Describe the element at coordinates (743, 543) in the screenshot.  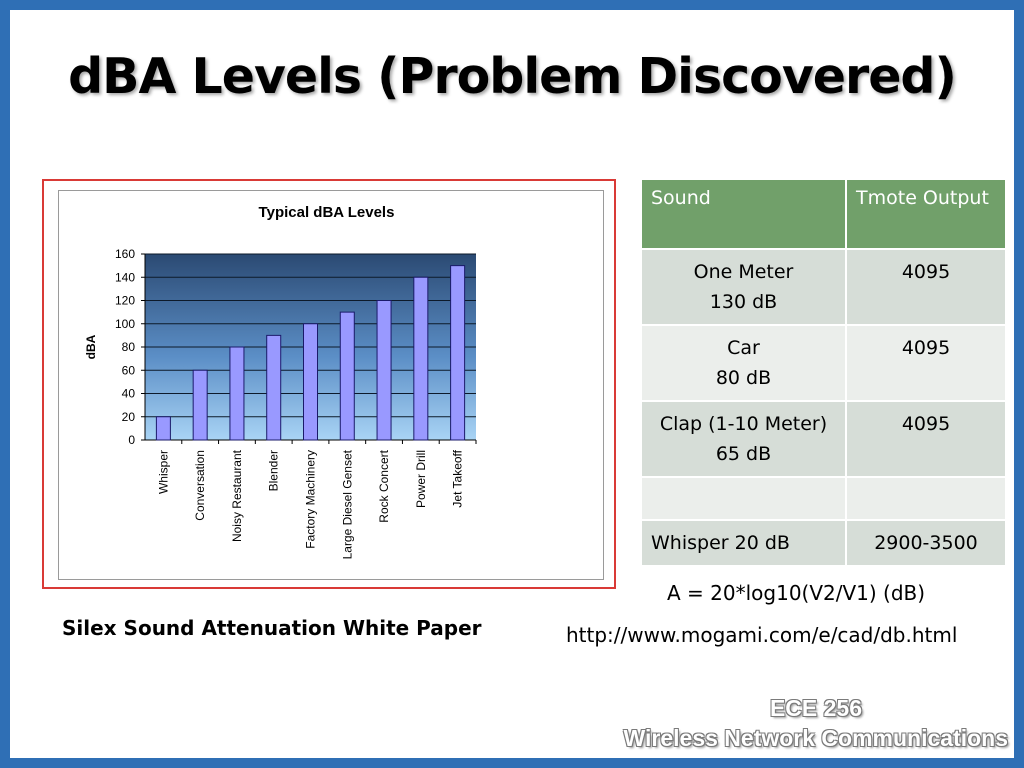
I see `table-cell-sound: Whisper 20 dB` at that location.